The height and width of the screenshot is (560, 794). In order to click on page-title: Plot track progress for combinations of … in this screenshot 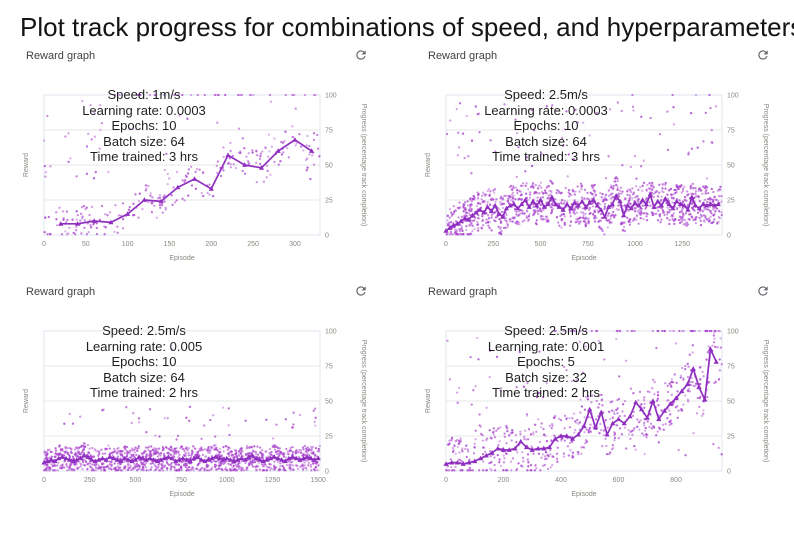, I will do `click(407, 27)`.